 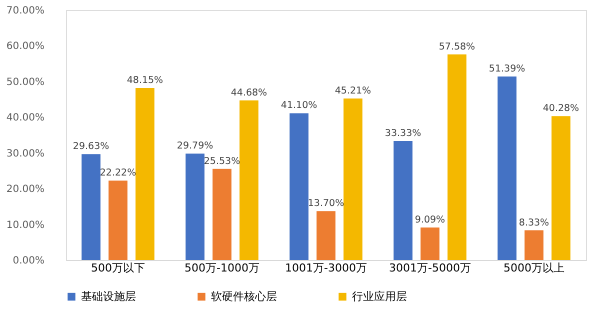 What do you see at coordinates (25, 11) in the screenshot?
I see `y-tick-label: 70.00%` at bounding box center [25, 11].